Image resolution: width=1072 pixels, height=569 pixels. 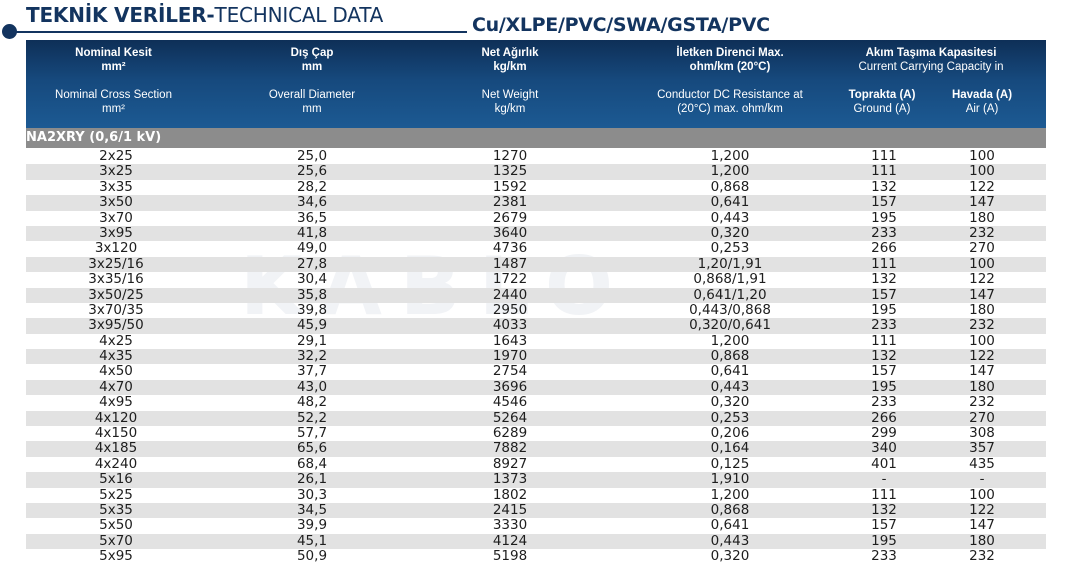 I want to click on cell-resistance: 0,320, so click(x=730, y=556).